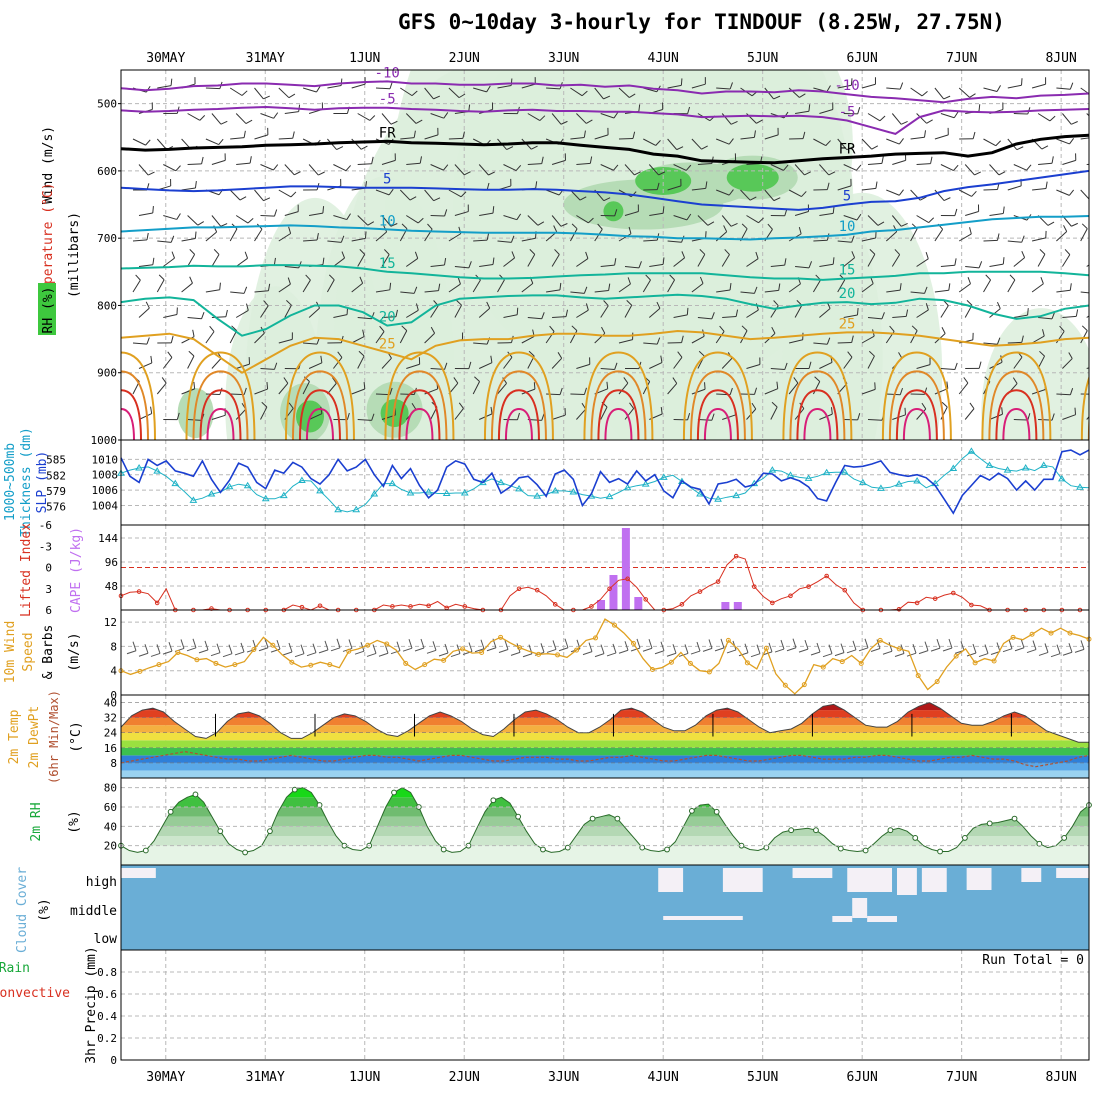 The width and height of the screenshot is (1100, 1100). I want to click on run-total: Run Total = 0, so click(1033, 960).